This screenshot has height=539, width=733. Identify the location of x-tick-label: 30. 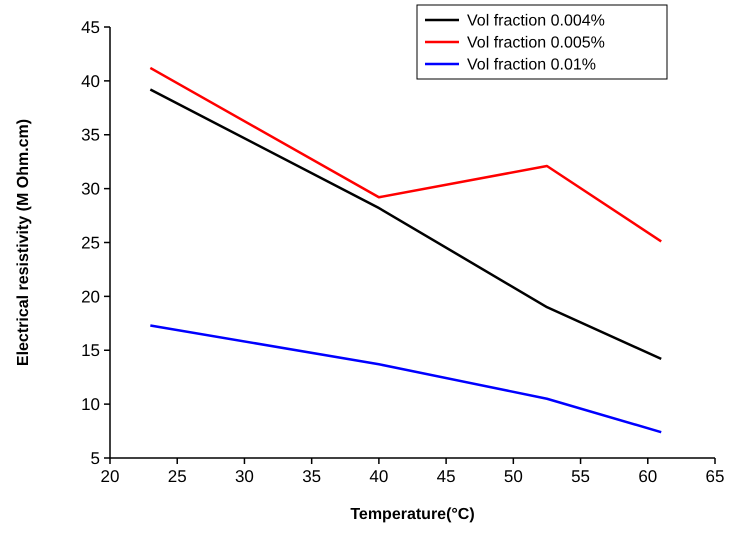
(244, 476).